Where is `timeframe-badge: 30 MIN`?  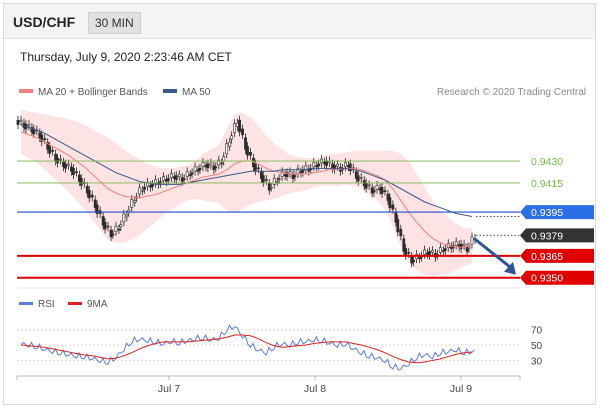 timeframe-badge: 30 MIN is located at coordinates (114, 23).